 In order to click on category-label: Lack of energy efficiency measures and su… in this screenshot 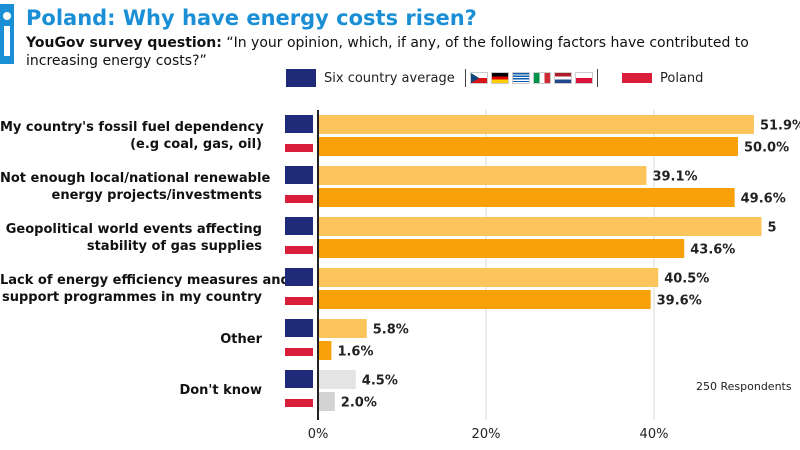, I will do `click(145, 288)`.